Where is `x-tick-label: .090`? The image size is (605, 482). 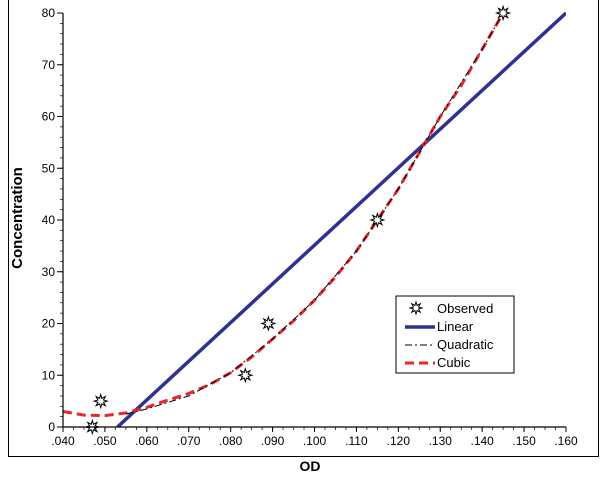
x-tick-label: .090 is located at coordinates (273, 441).